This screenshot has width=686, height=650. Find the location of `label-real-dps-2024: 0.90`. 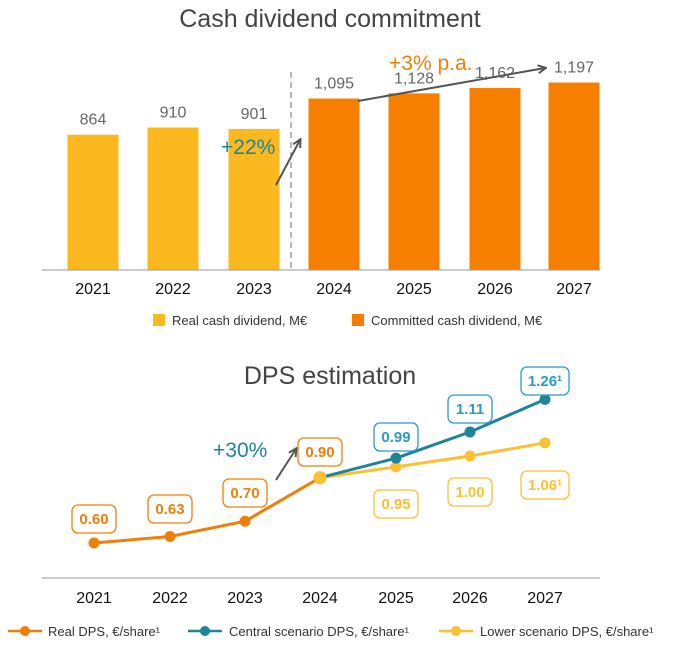

label-real-dps-2024: 0.90 is located at coordinates (319, 452).